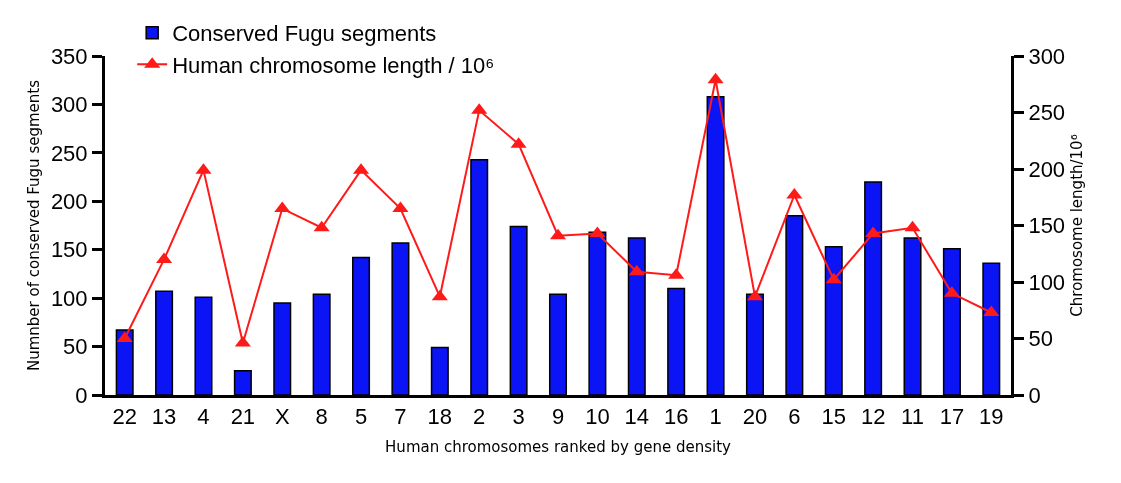  Describe the element at coordinates (1047, 282) in the screenshot. I see `y2-tick-label: 100` at that location.